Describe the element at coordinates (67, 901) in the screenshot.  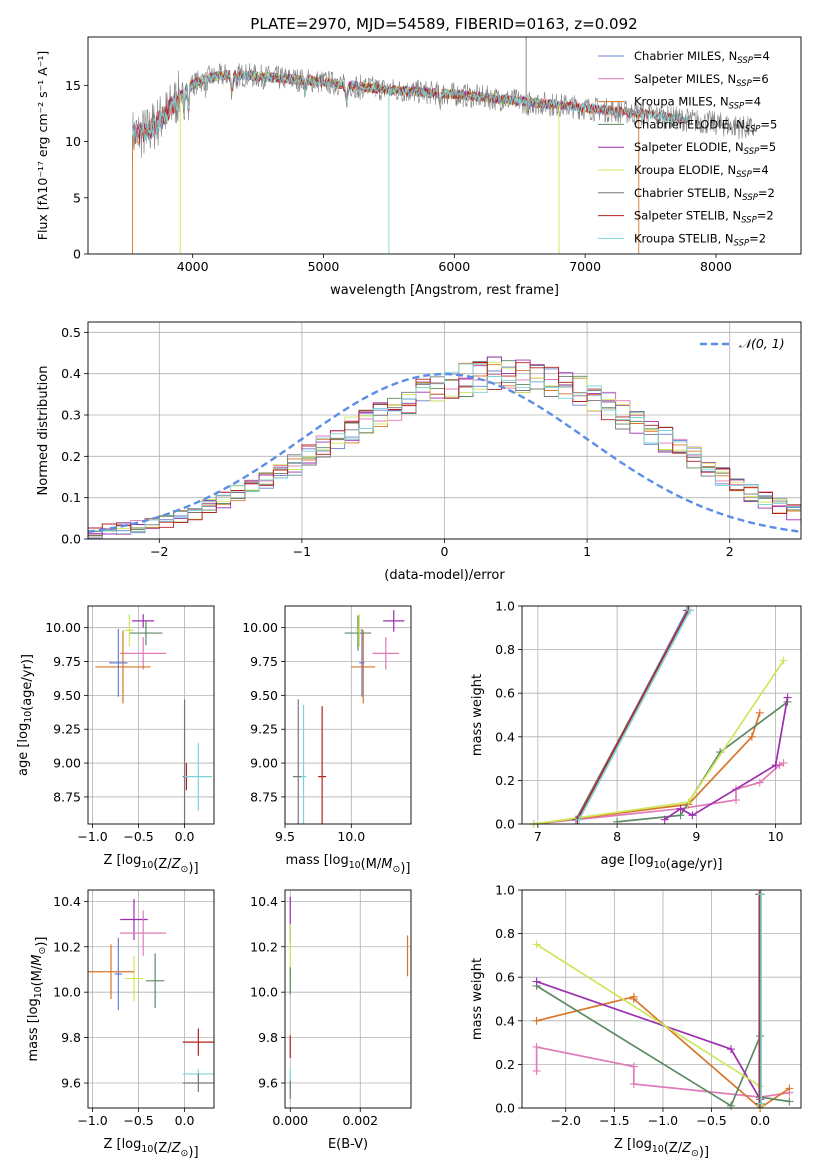
I see `mass-vs-Z-ytick-label: 10.4` at that location.